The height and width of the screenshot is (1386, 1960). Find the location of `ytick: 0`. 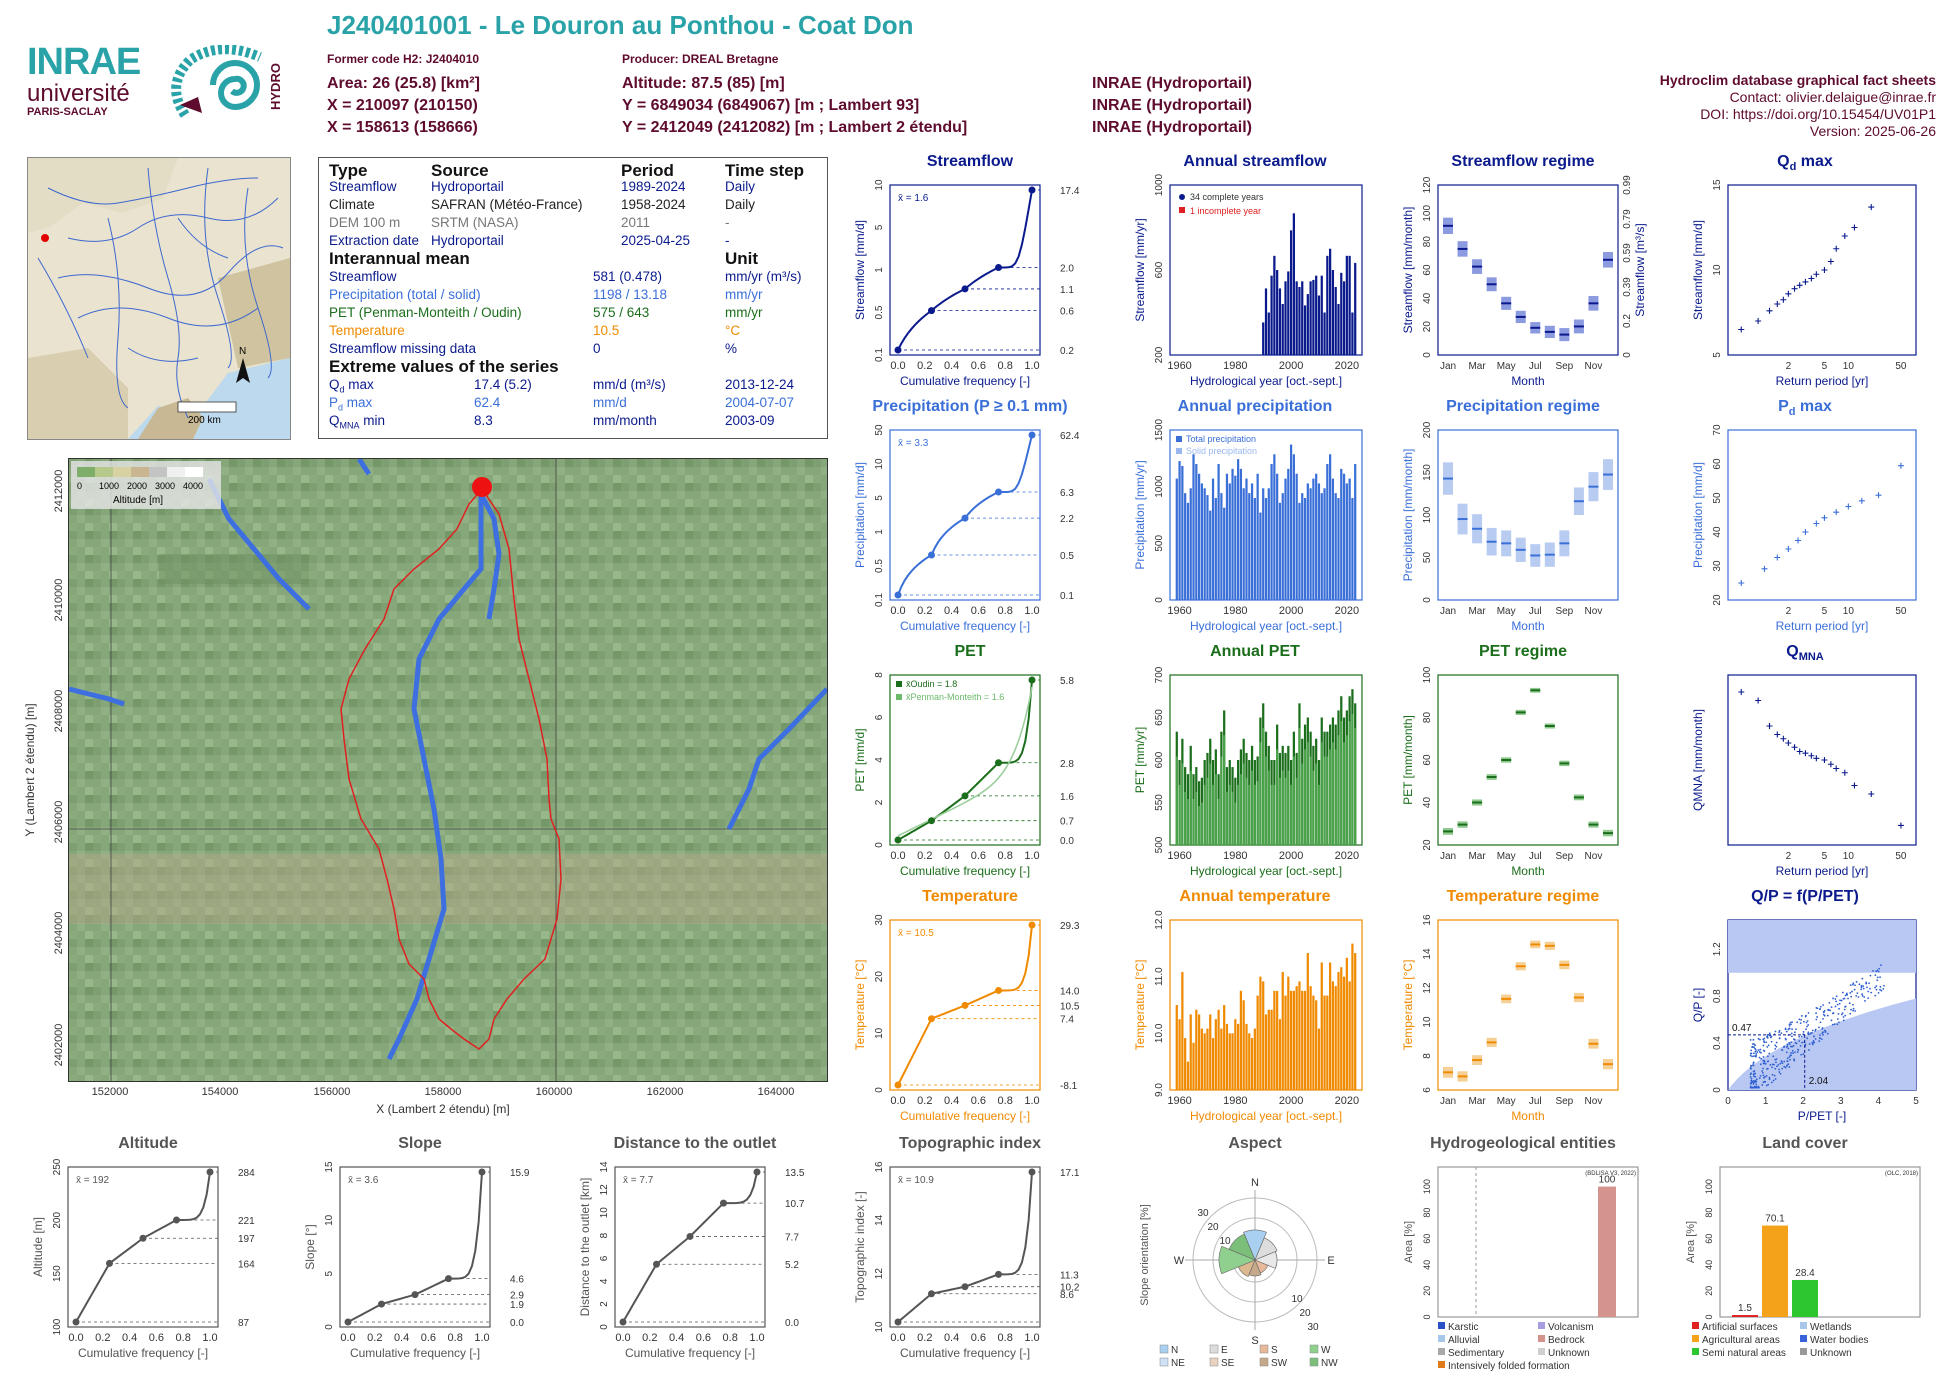

ytick: 0 is located at coordinates (329, 1327).